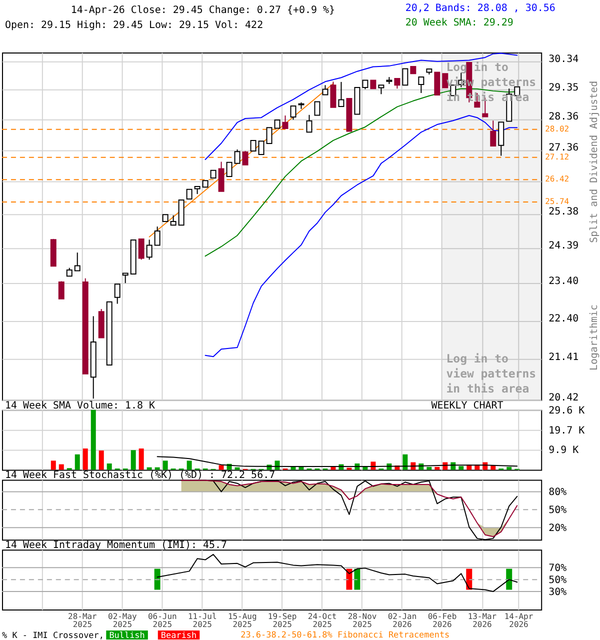 The width and height of the screenshot is (600, 640). I want to click on x-tick-label: 15-Aug 2025, so click(242, 620).